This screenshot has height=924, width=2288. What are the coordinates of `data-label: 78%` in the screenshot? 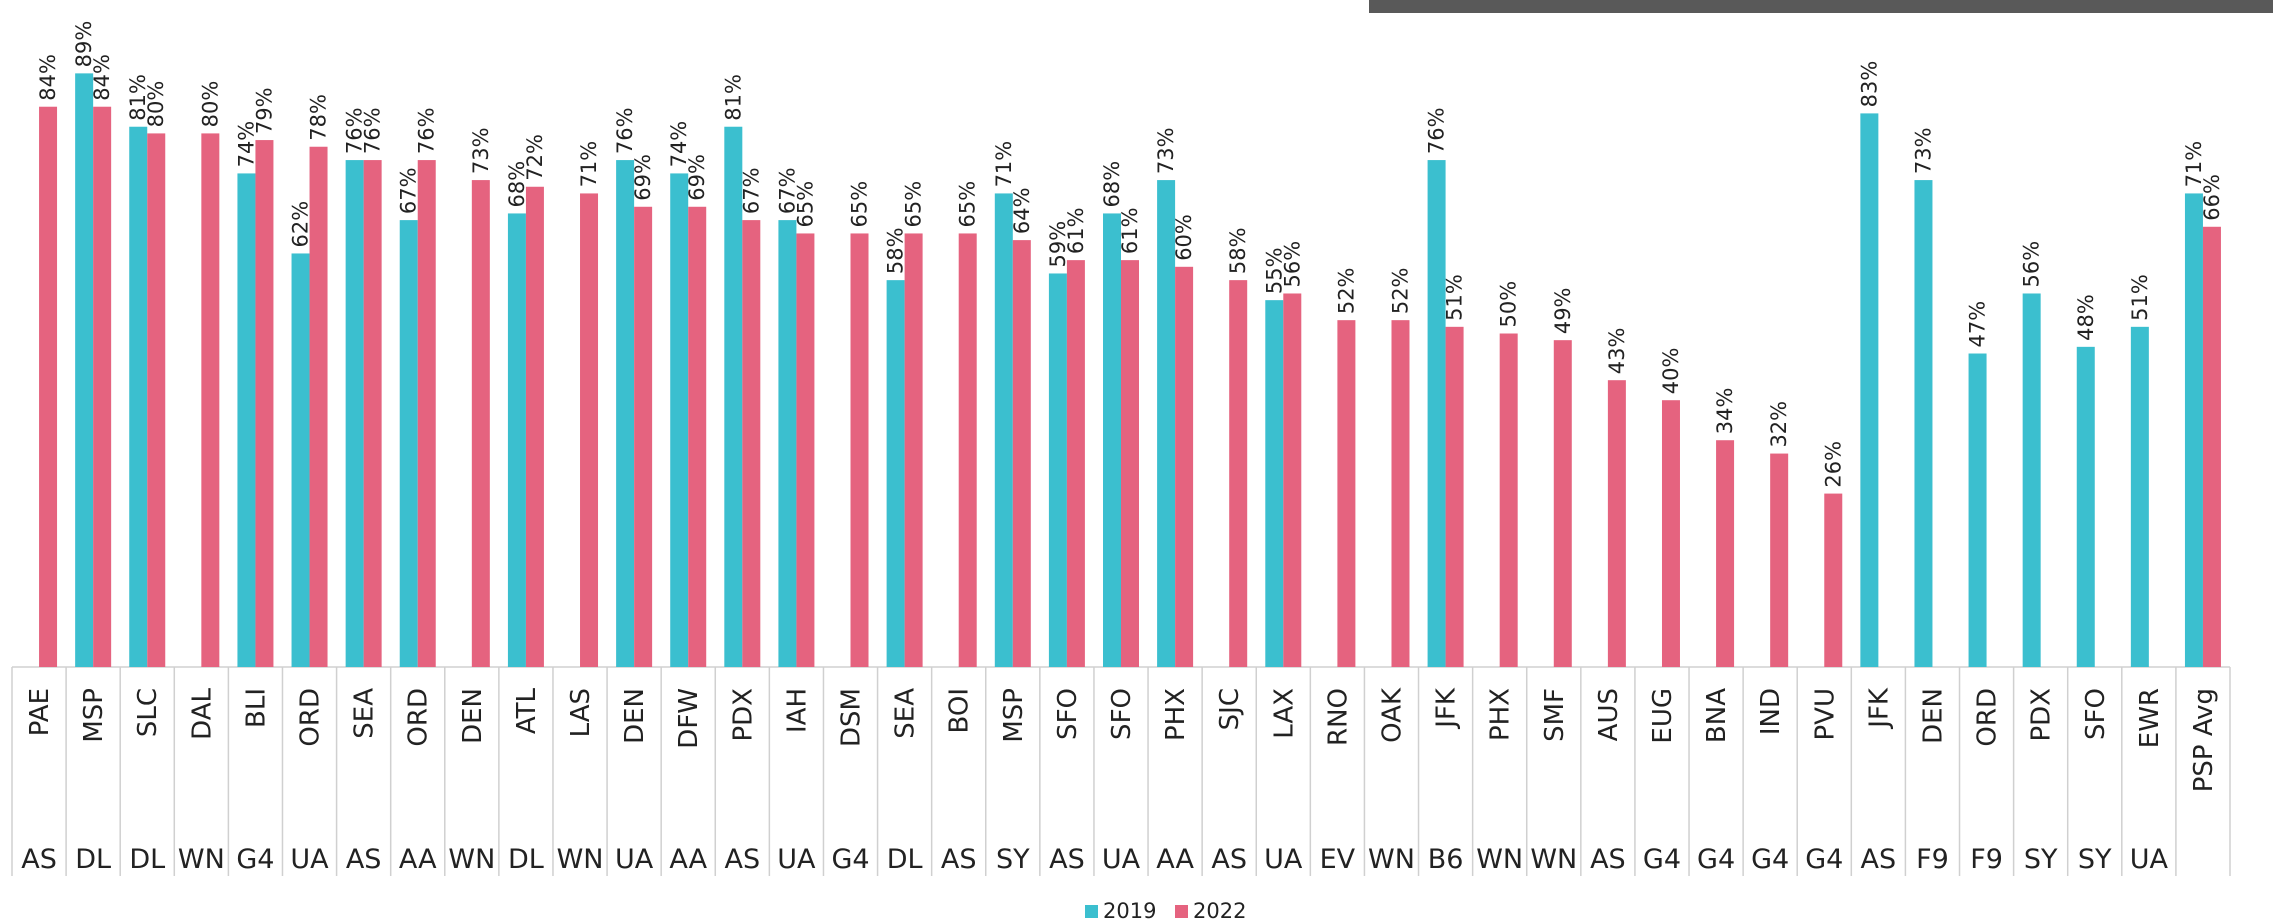 It's located at (319, 117).